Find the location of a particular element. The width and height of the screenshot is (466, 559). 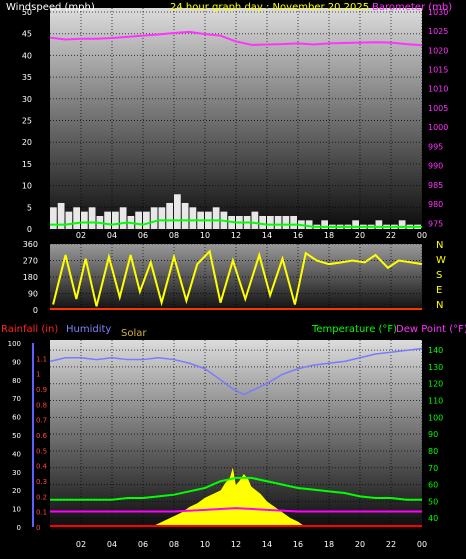

humidity-tick-label: 40 is located at coordinates (16, 454).